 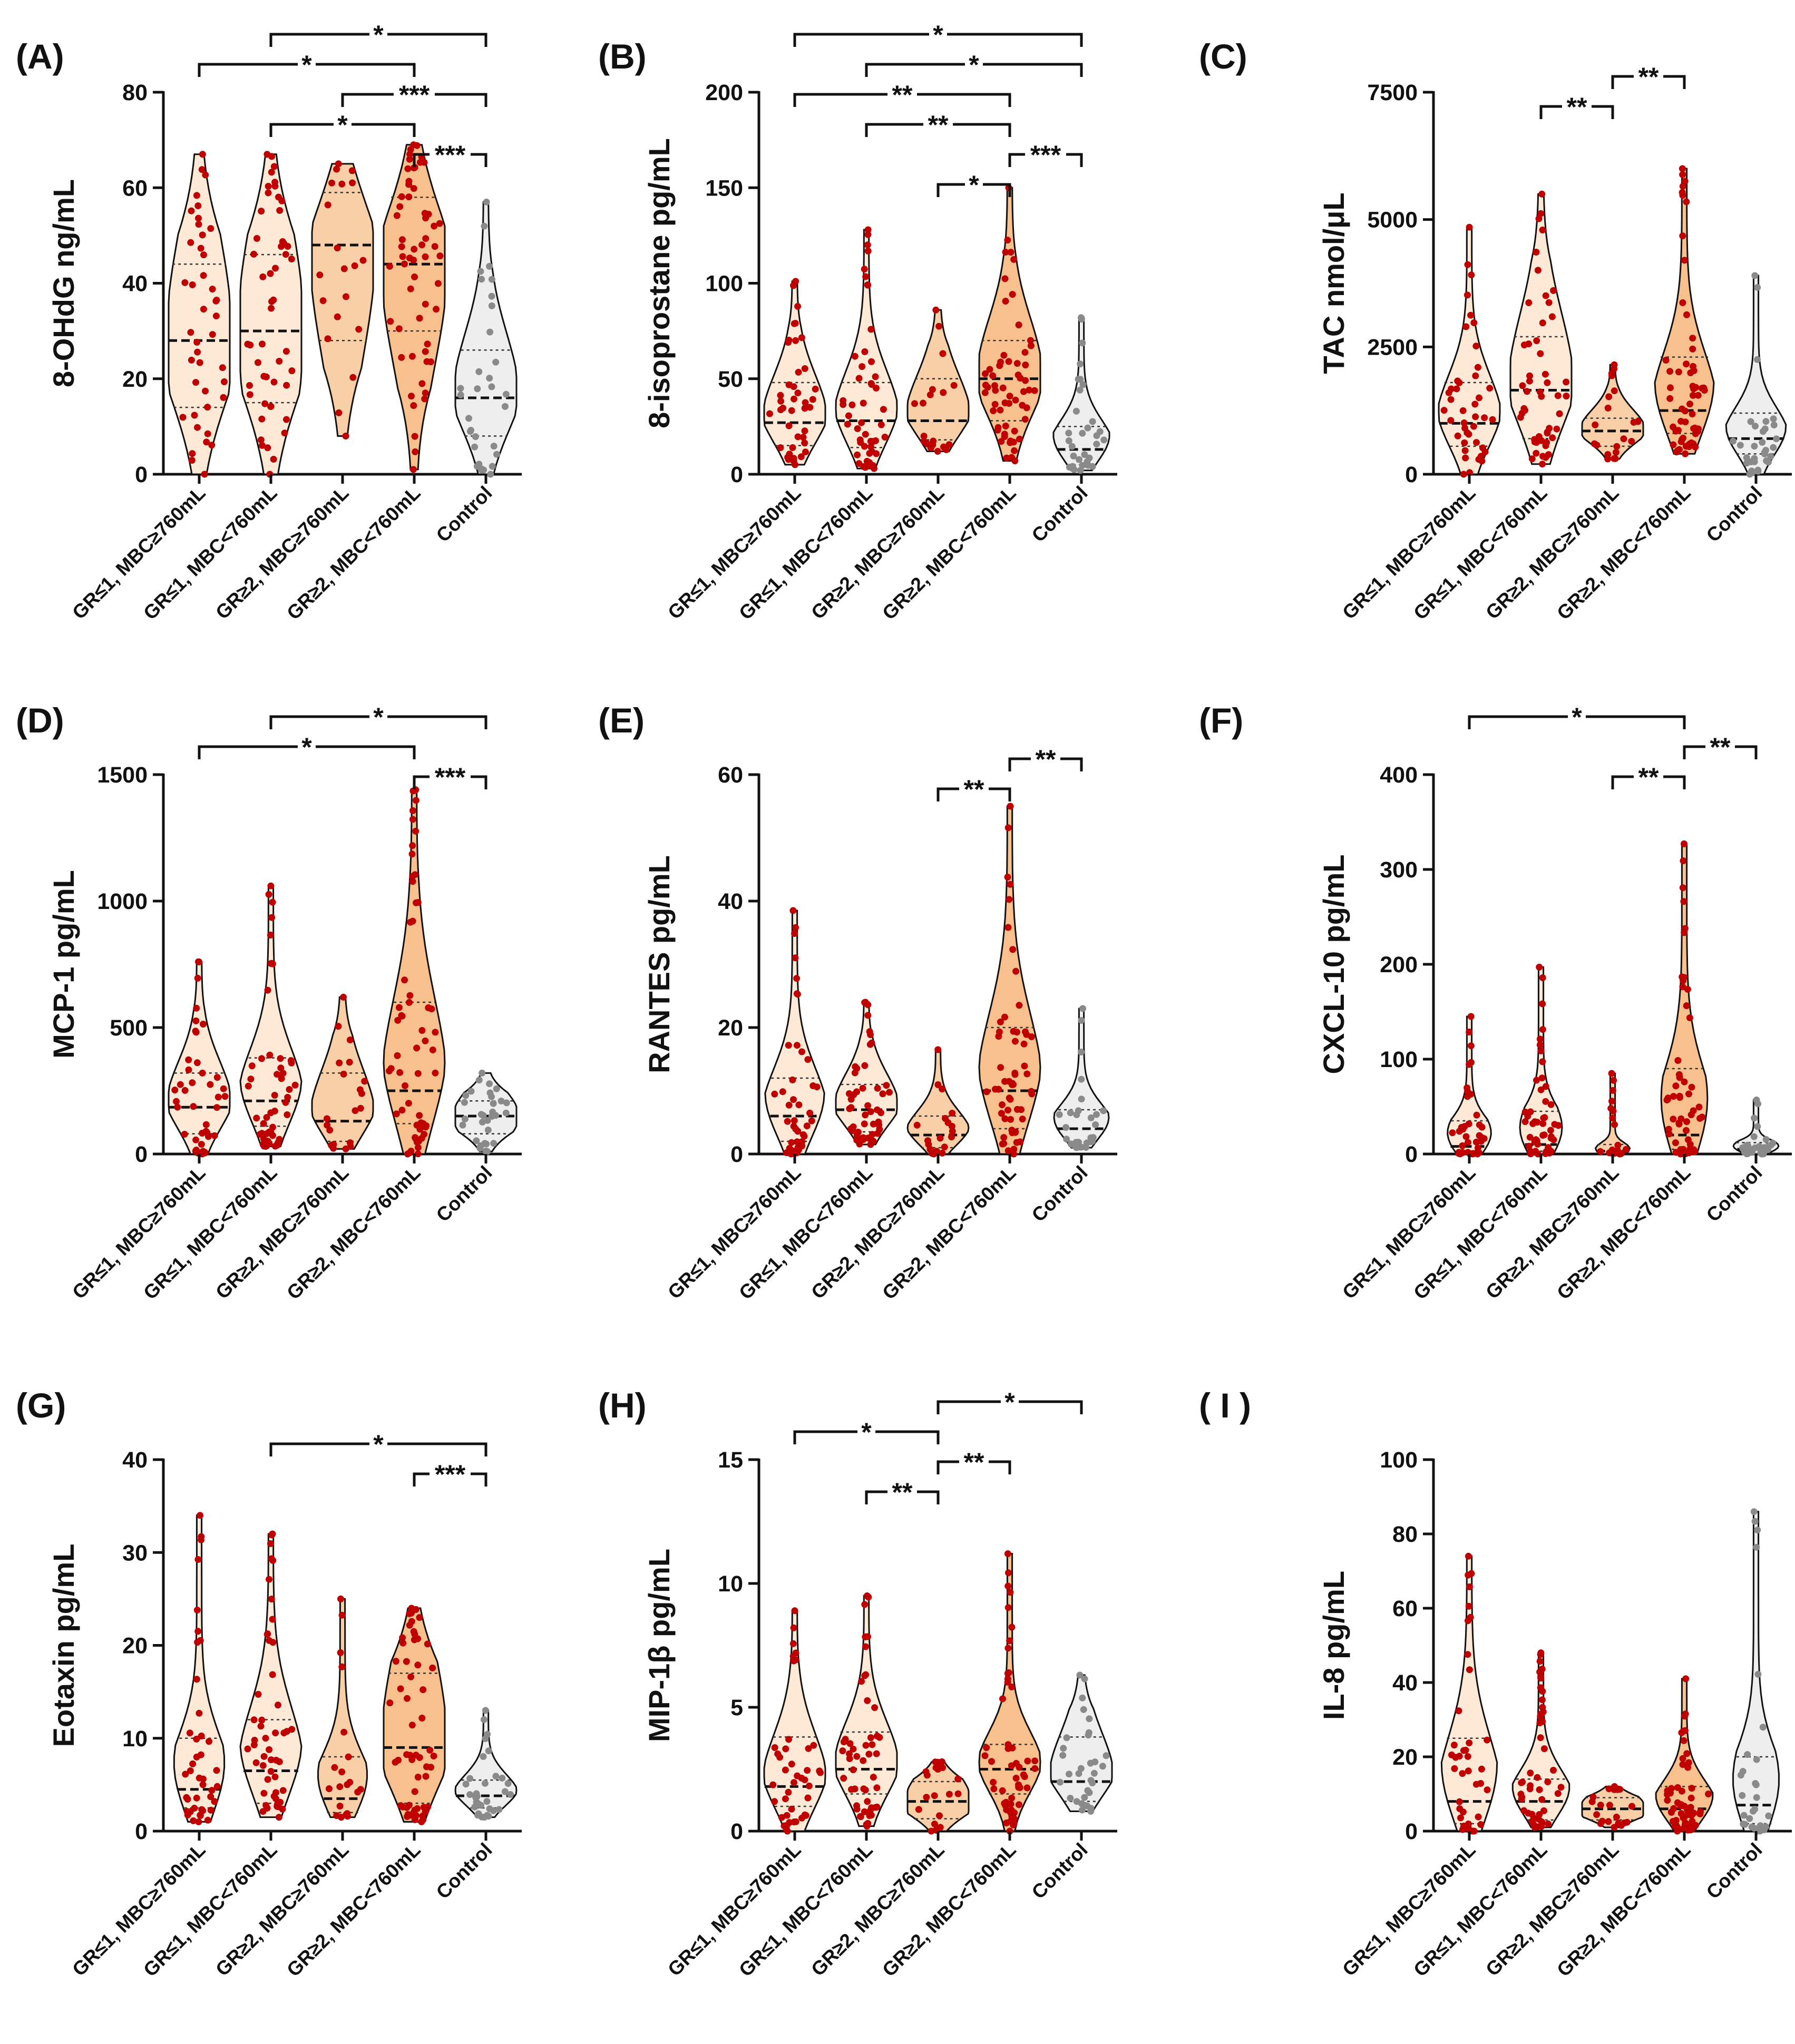 What do you see at coordinates (878, 553) in the screenshot?
I see `x-tick-label: GR≥2, MBC≥760mL` at bounding box center [878, 553].